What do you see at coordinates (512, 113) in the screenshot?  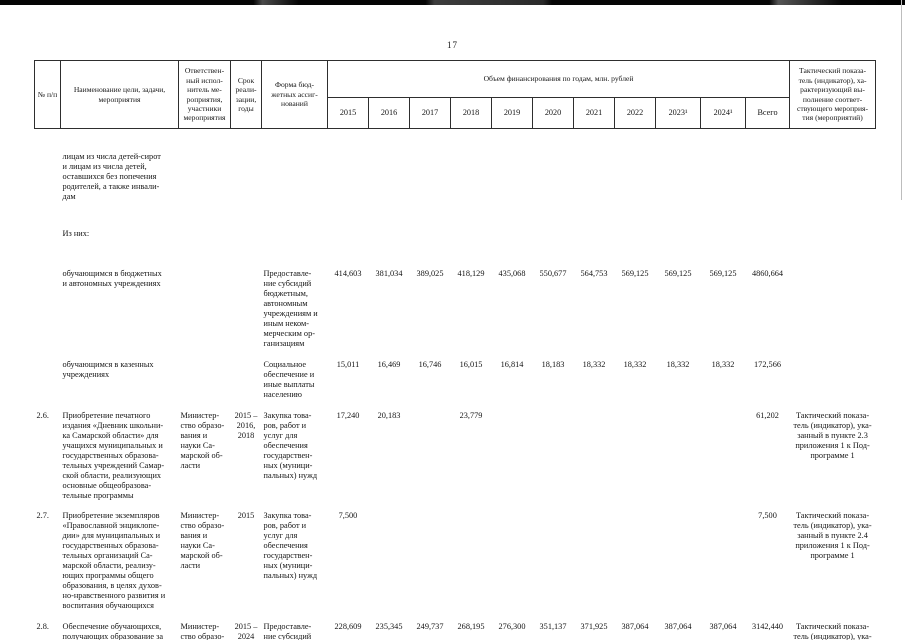 I see `col-header-year-2019: 2019` at bounding box center [512, 113].